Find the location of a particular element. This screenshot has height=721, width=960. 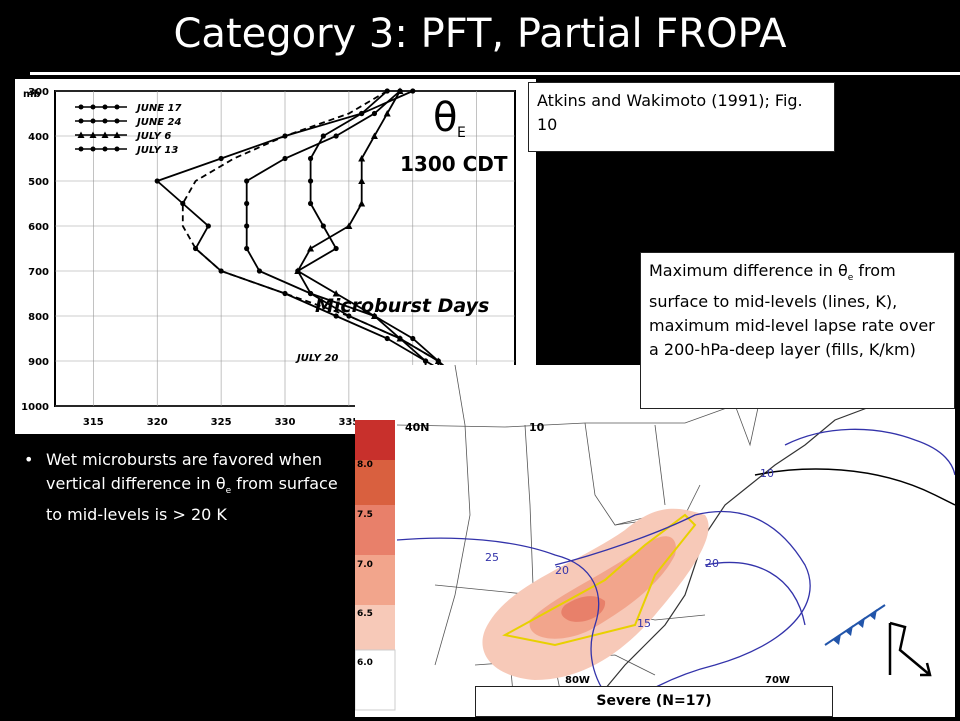

map-caption-sub: e is located at coordinates (850, 278).